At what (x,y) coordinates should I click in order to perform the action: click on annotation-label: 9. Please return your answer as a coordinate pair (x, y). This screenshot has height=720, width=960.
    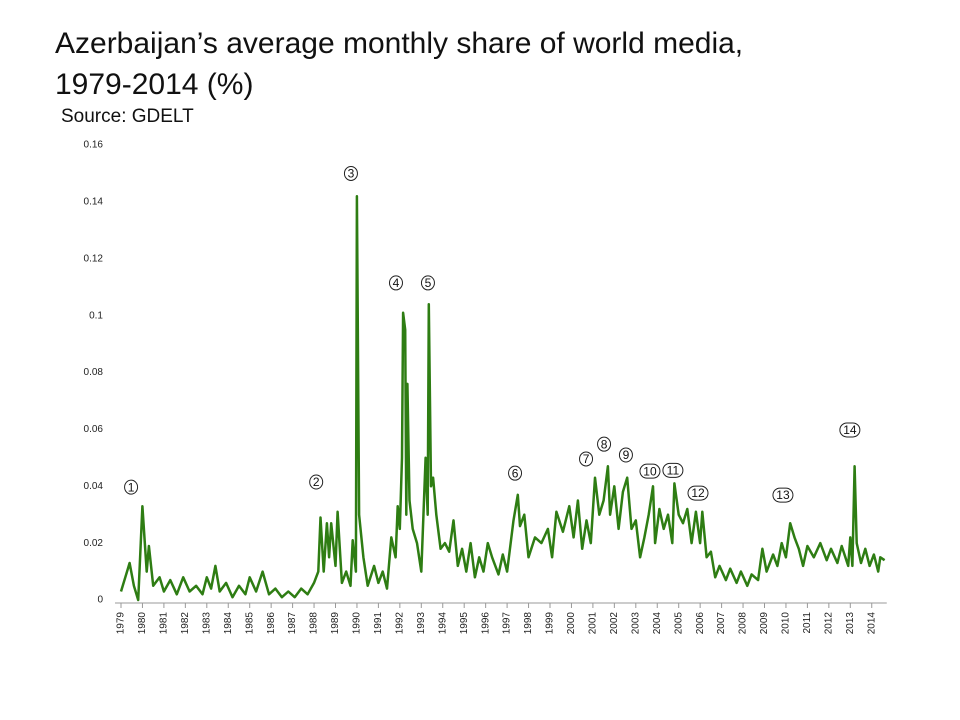
    Looking at the image, I should click on (626, 455).